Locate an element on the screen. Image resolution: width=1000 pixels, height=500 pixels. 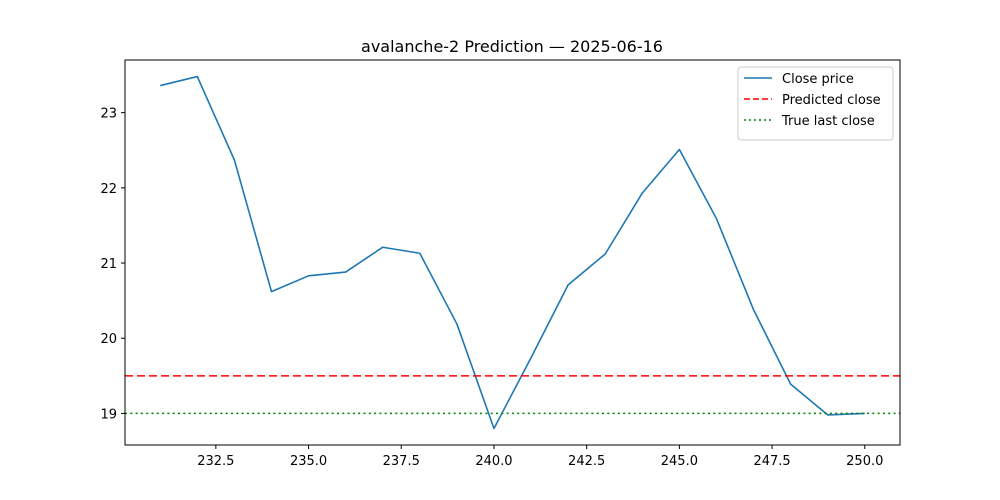
x-tick-label: 235.0 is located at coordinates (308, 461).